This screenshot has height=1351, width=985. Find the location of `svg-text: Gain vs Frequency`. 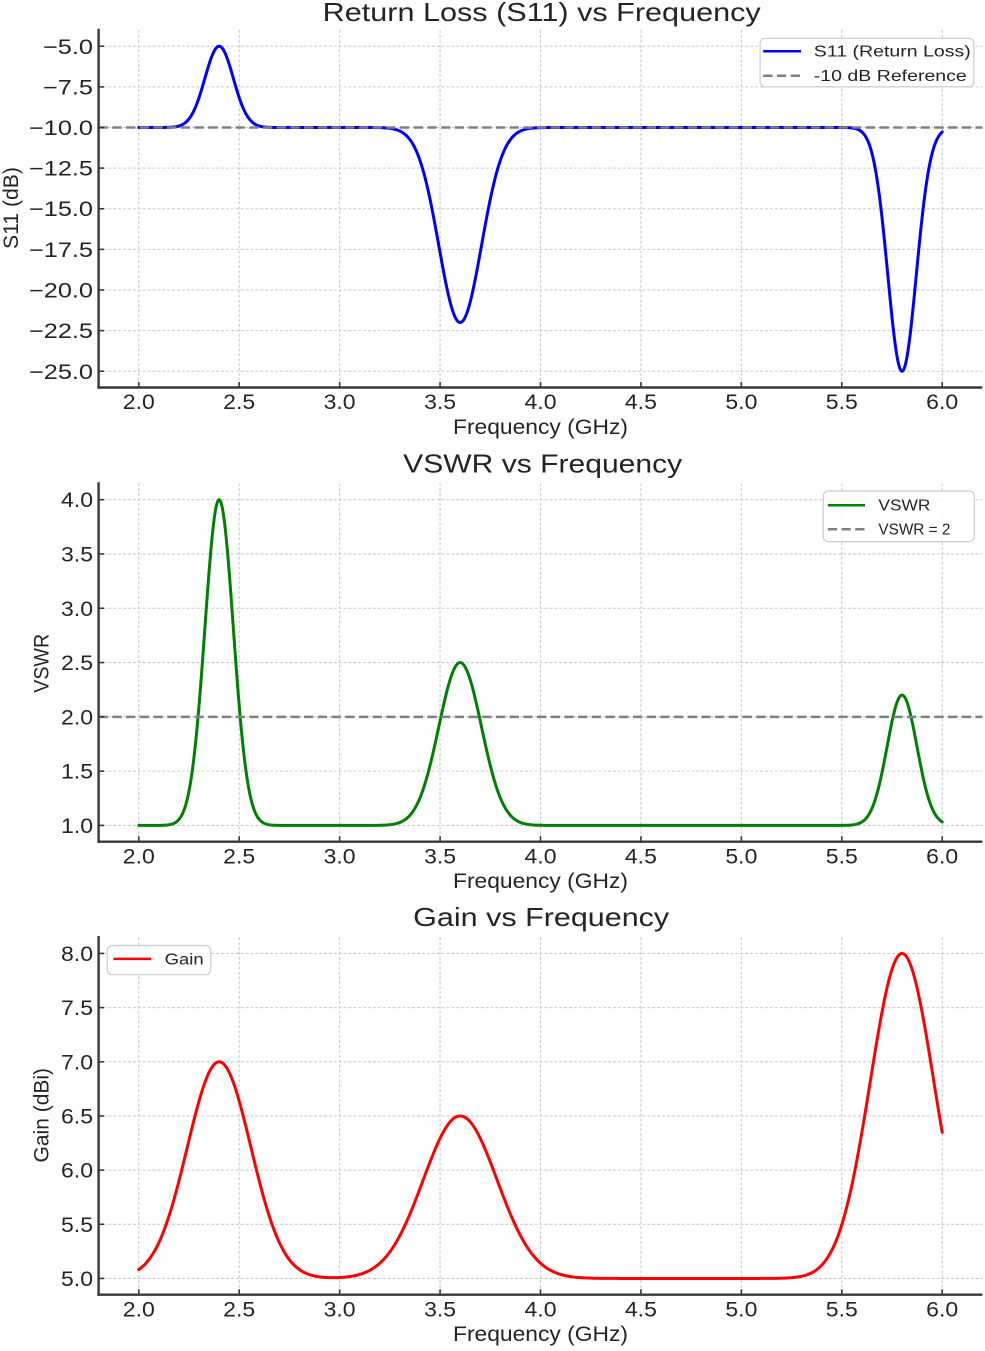

svg-text: Gain vs Frequency is located at coordinates (541, 918).